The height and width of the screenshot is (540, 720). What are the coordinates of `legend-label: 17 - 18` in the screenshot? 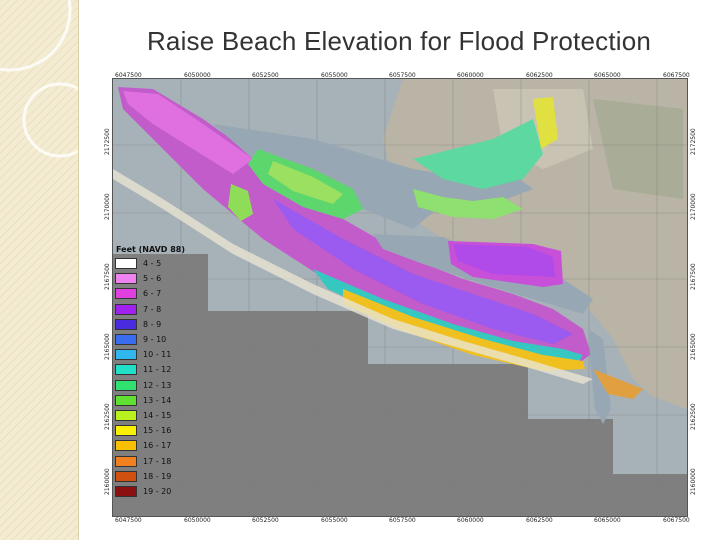 It's located at (157, 461).